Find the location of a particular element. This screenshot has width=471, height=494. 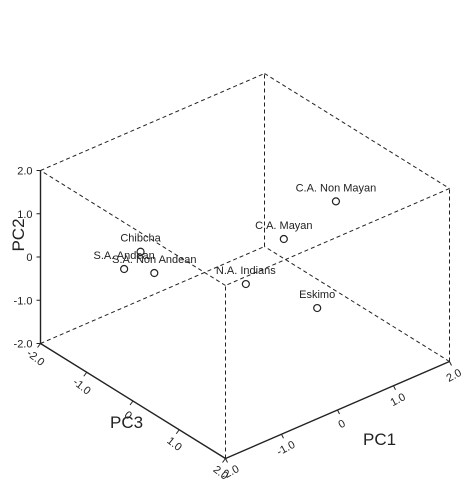

data-point-label: S.A. Non Andean is located at coordinates (154, 260).